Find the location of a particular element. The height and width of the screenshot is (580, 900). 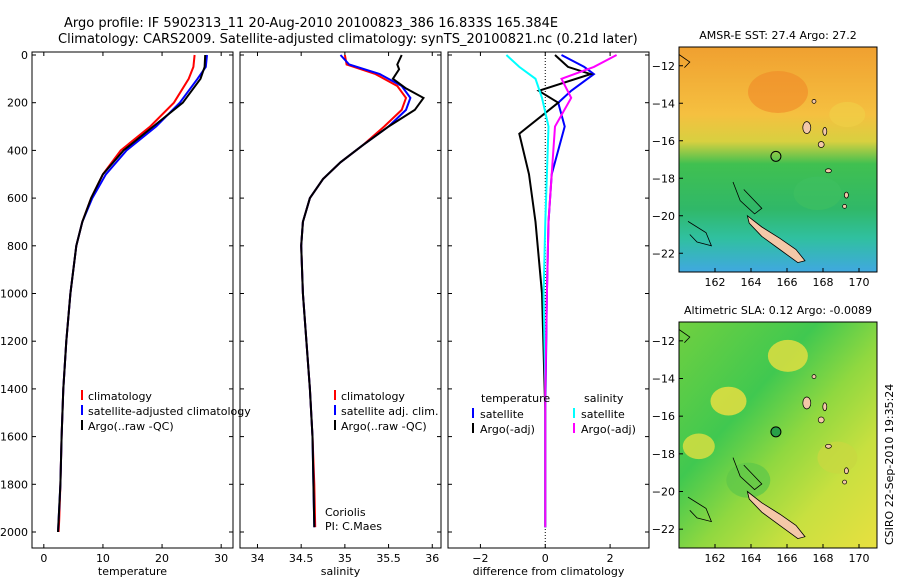

y-tick-label: 600 is located at coordinates (17, 198).